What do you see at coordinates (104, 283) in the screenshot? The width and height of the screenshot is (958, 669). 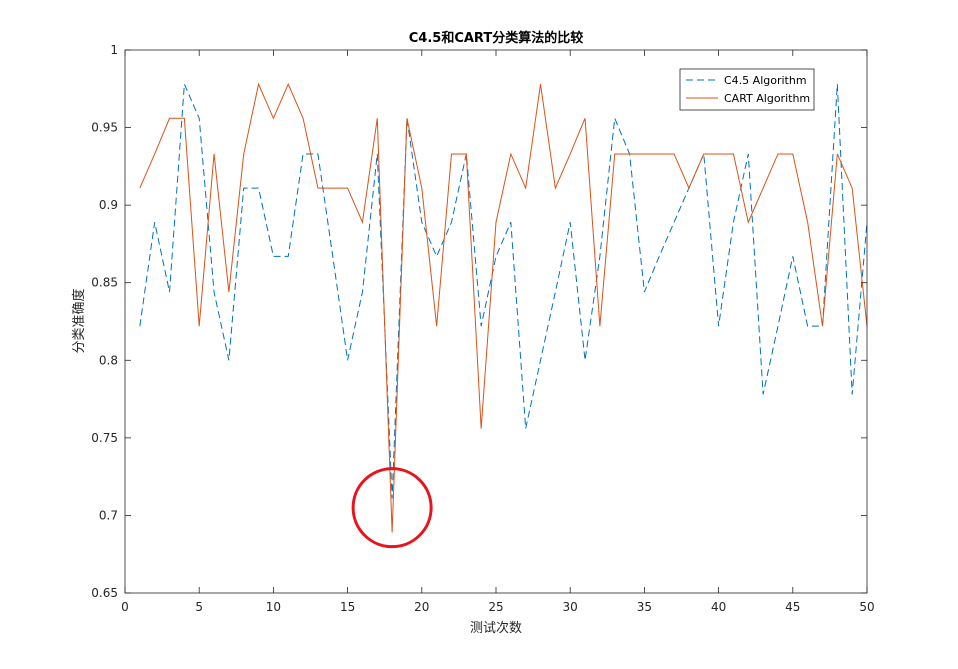 I see `y-tick-label: 0.85` at bounding box center [104, 283].